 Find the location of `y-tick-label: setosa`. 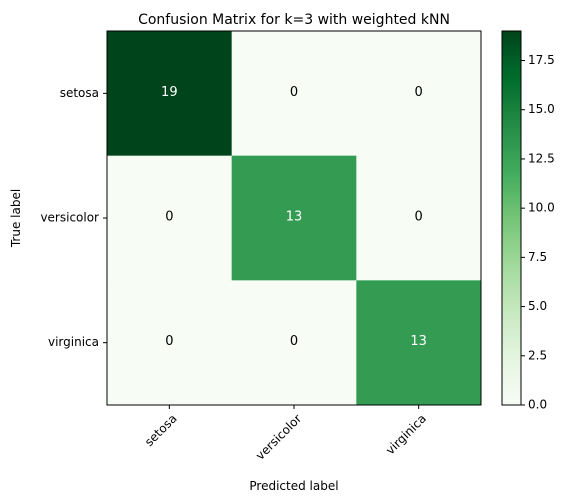

y-tick-label: setosa is located at coordinates (79, 93).